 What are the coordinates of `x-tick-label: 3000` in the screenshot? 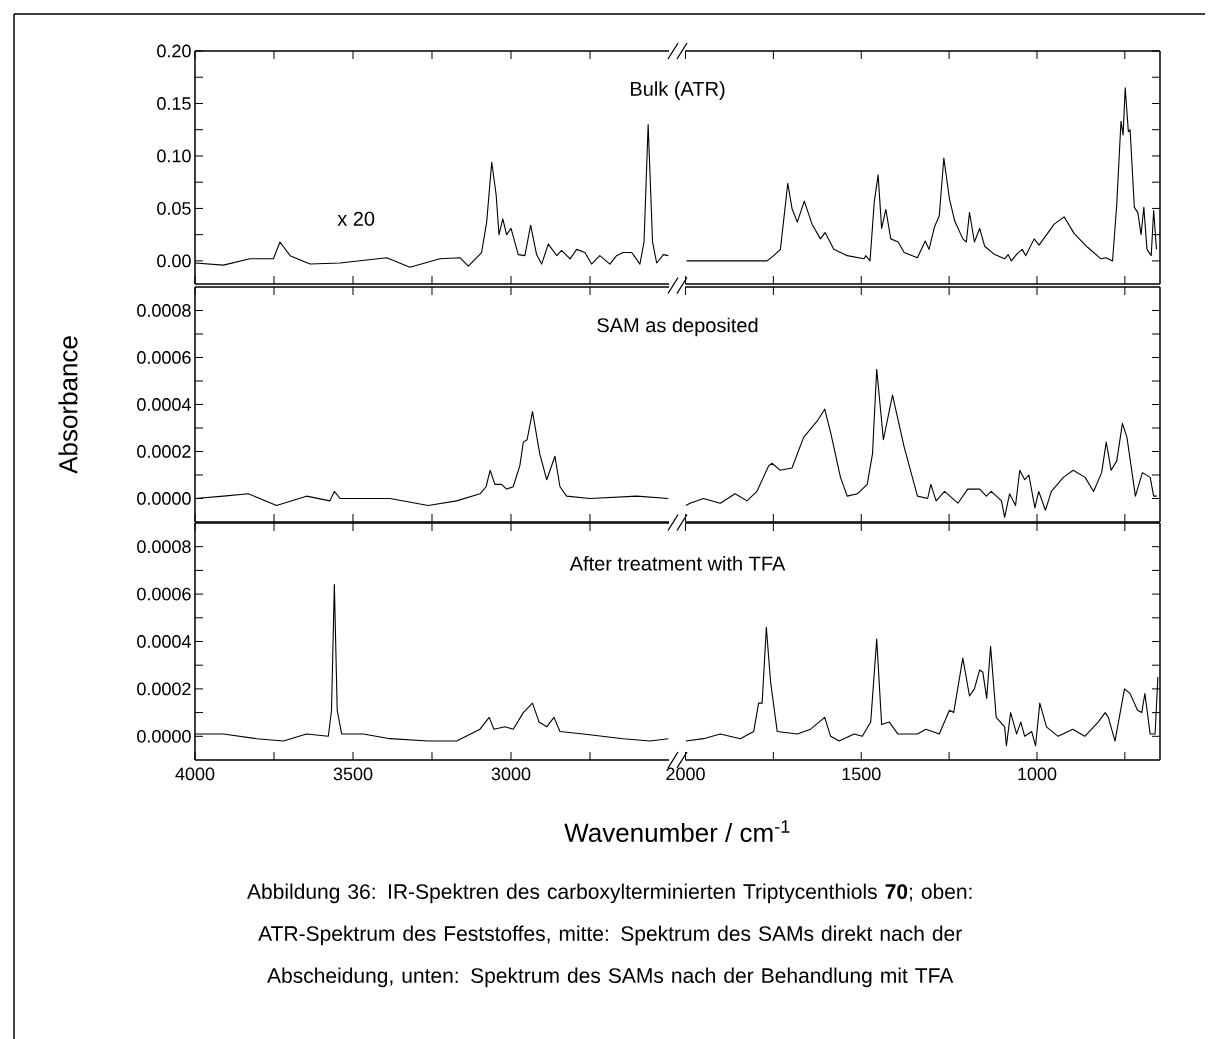 It's located at (511, 774).